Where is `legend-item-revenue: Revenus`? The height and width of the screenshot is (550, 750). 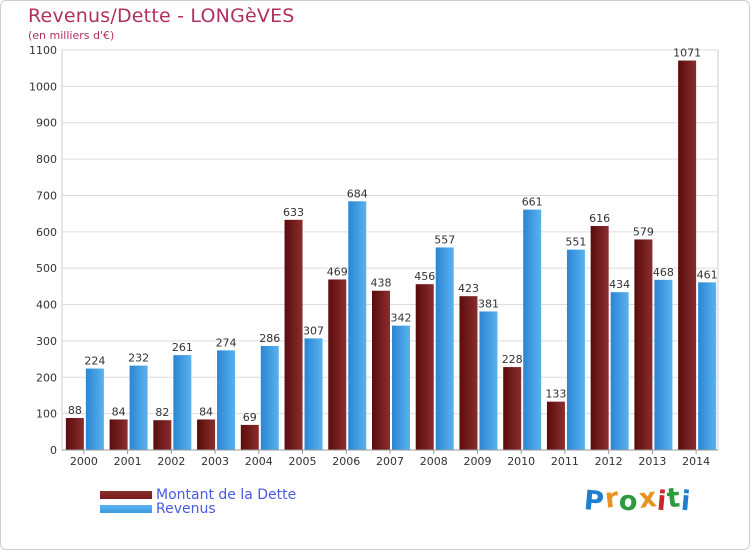 legend-item-revenue: Revenus is located at coordinates (158, 509).